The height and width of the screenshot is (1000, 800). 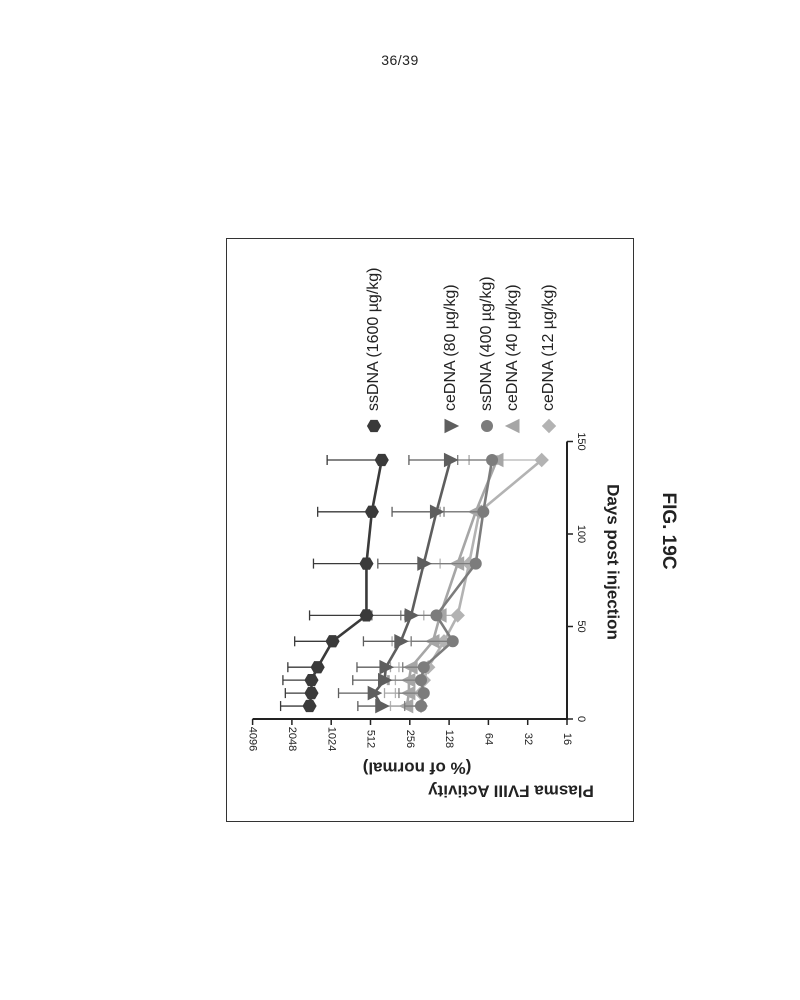 What do you see at coordinates (449, 739) in the screenshot?
I see `y-tick-label: 128` at bounding box center [449, 739].